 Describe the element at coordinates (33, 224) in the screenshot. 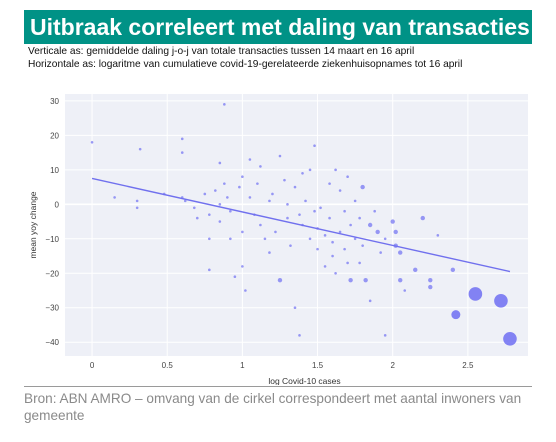

I see `y-axis-title: mean yoy change` at that location.